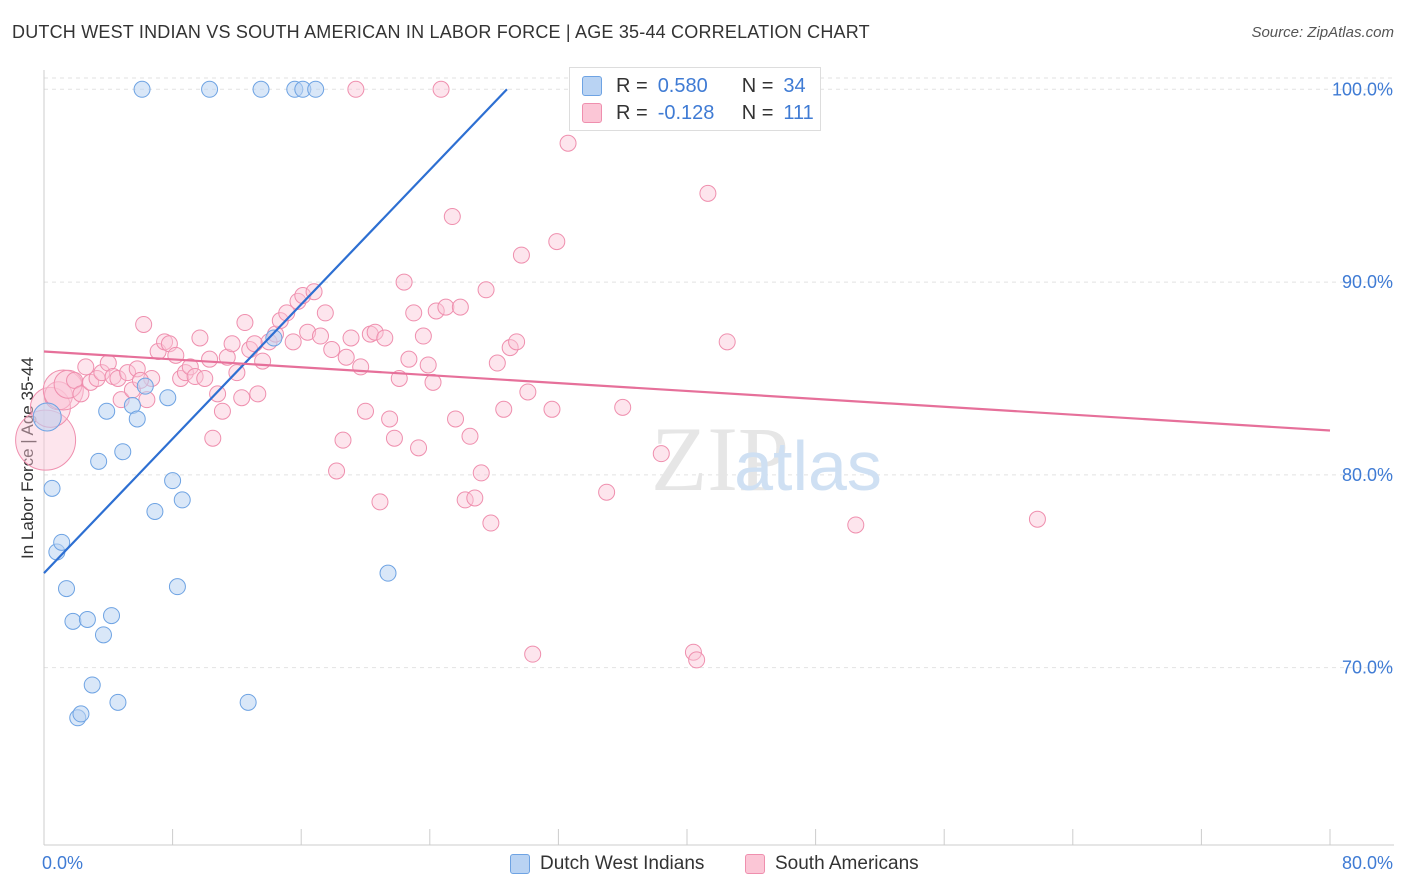 The image size is (1406, 892). Describe the element at coordinates (808, 466) in the screenshot. I see `watermark-atlas: atlas` at that location.